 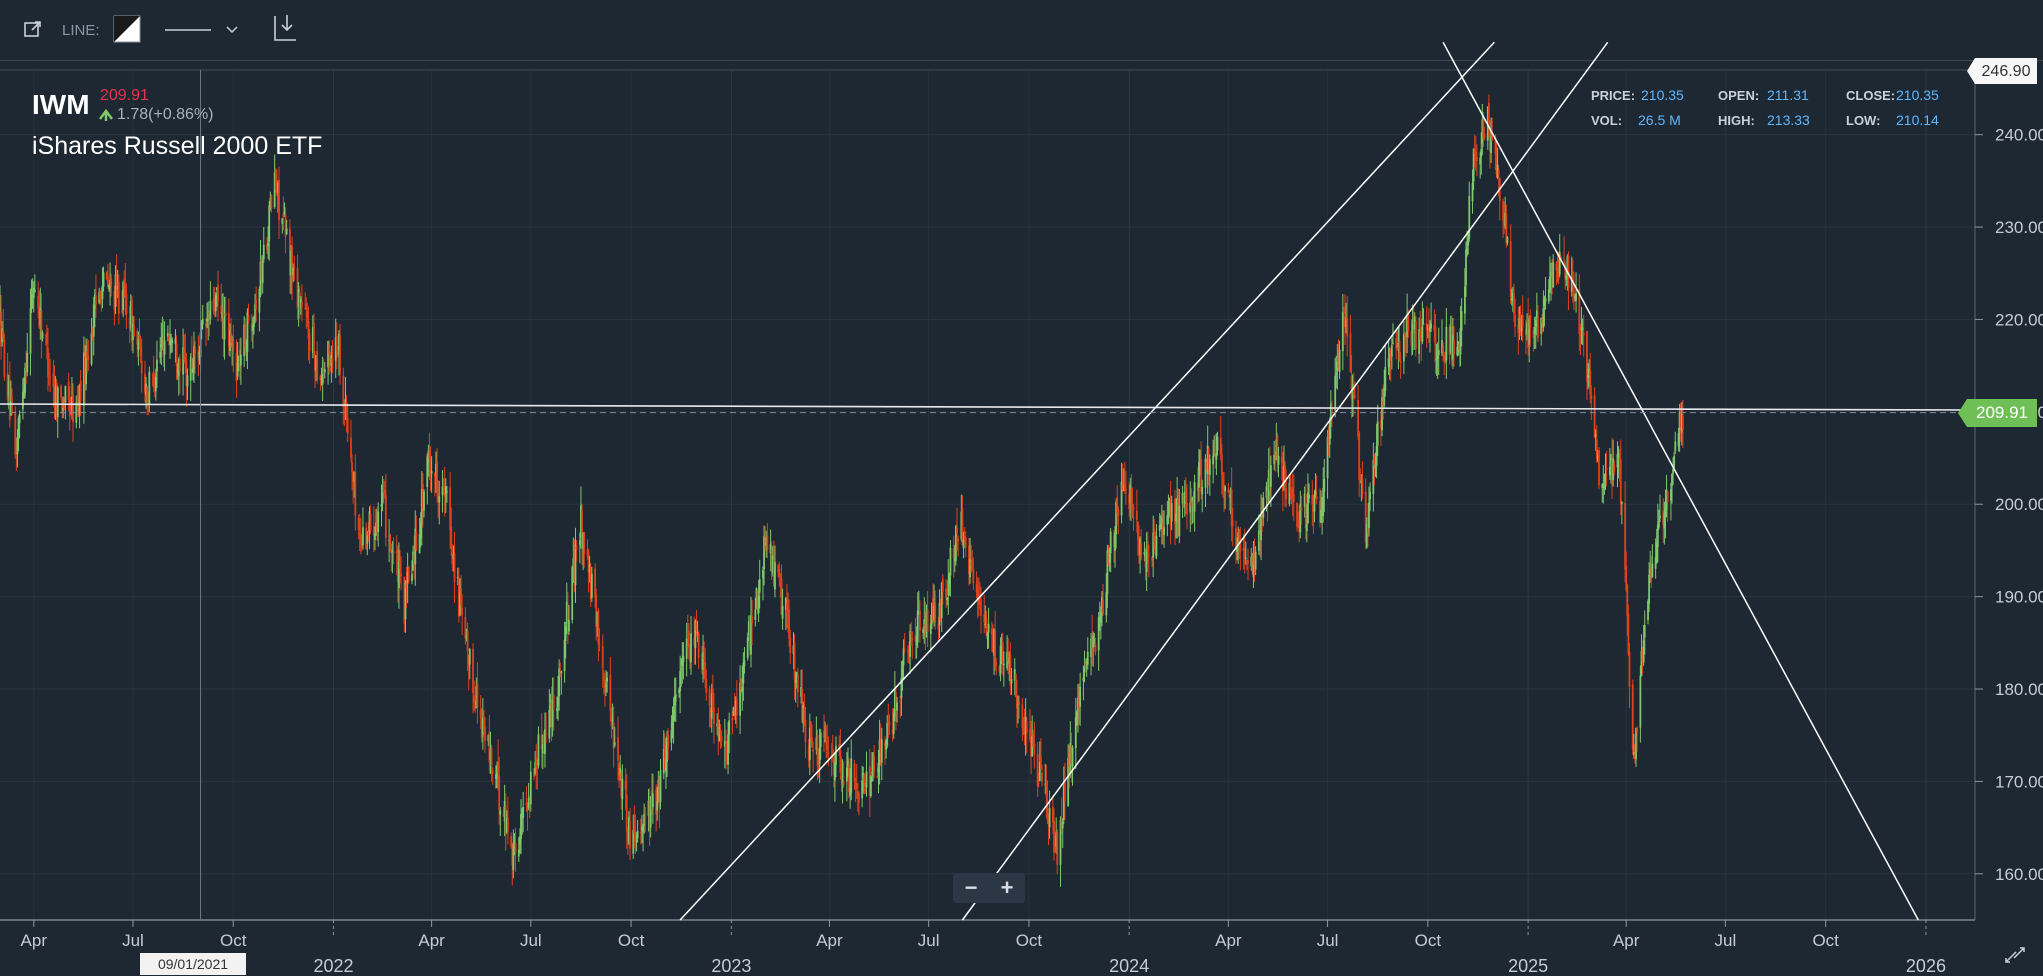 What do you see at coordinates (2015, 955) in the screenshot?
I see `resize-icon` at bounding box center [2015, 955].